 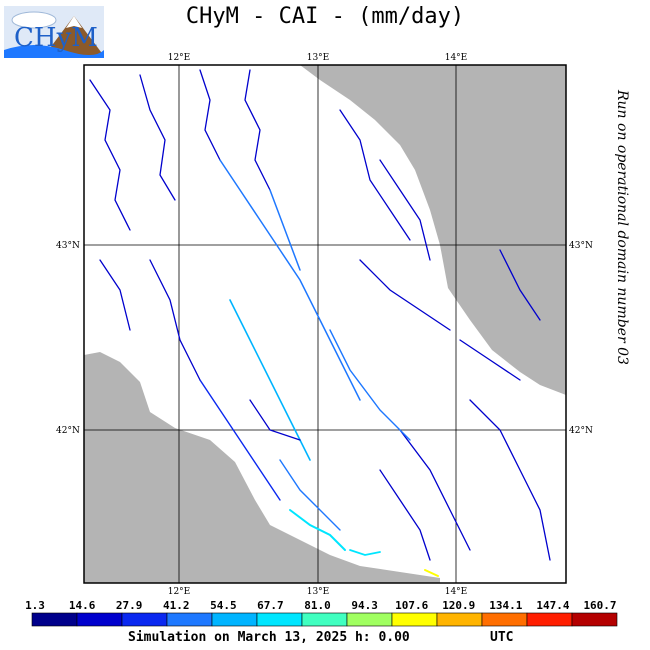 I want to click on colorbar-tick-label: 107.6, so click(x=411, y=605).